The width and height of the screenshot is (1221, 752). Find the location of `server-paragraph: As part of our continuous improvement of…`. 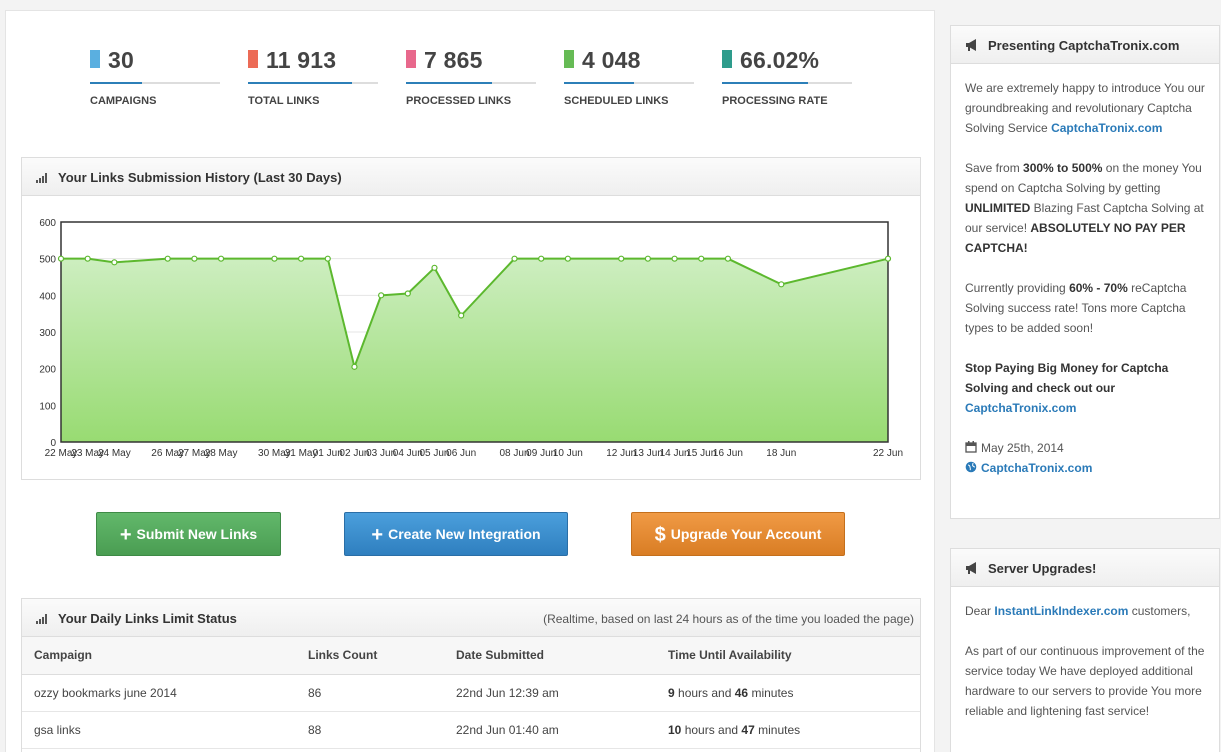

server-paragraph: As part of our continuous improvement of… is located at coordinates (1085, 681).